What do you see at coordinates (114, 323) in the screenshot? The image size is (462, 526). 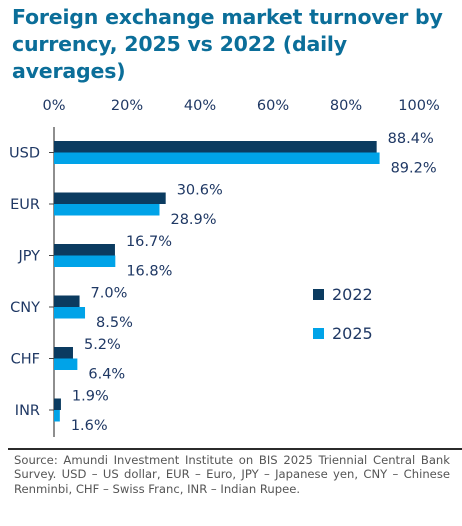 I see `data-label: 8.5%` at bounding box center [114, 323].